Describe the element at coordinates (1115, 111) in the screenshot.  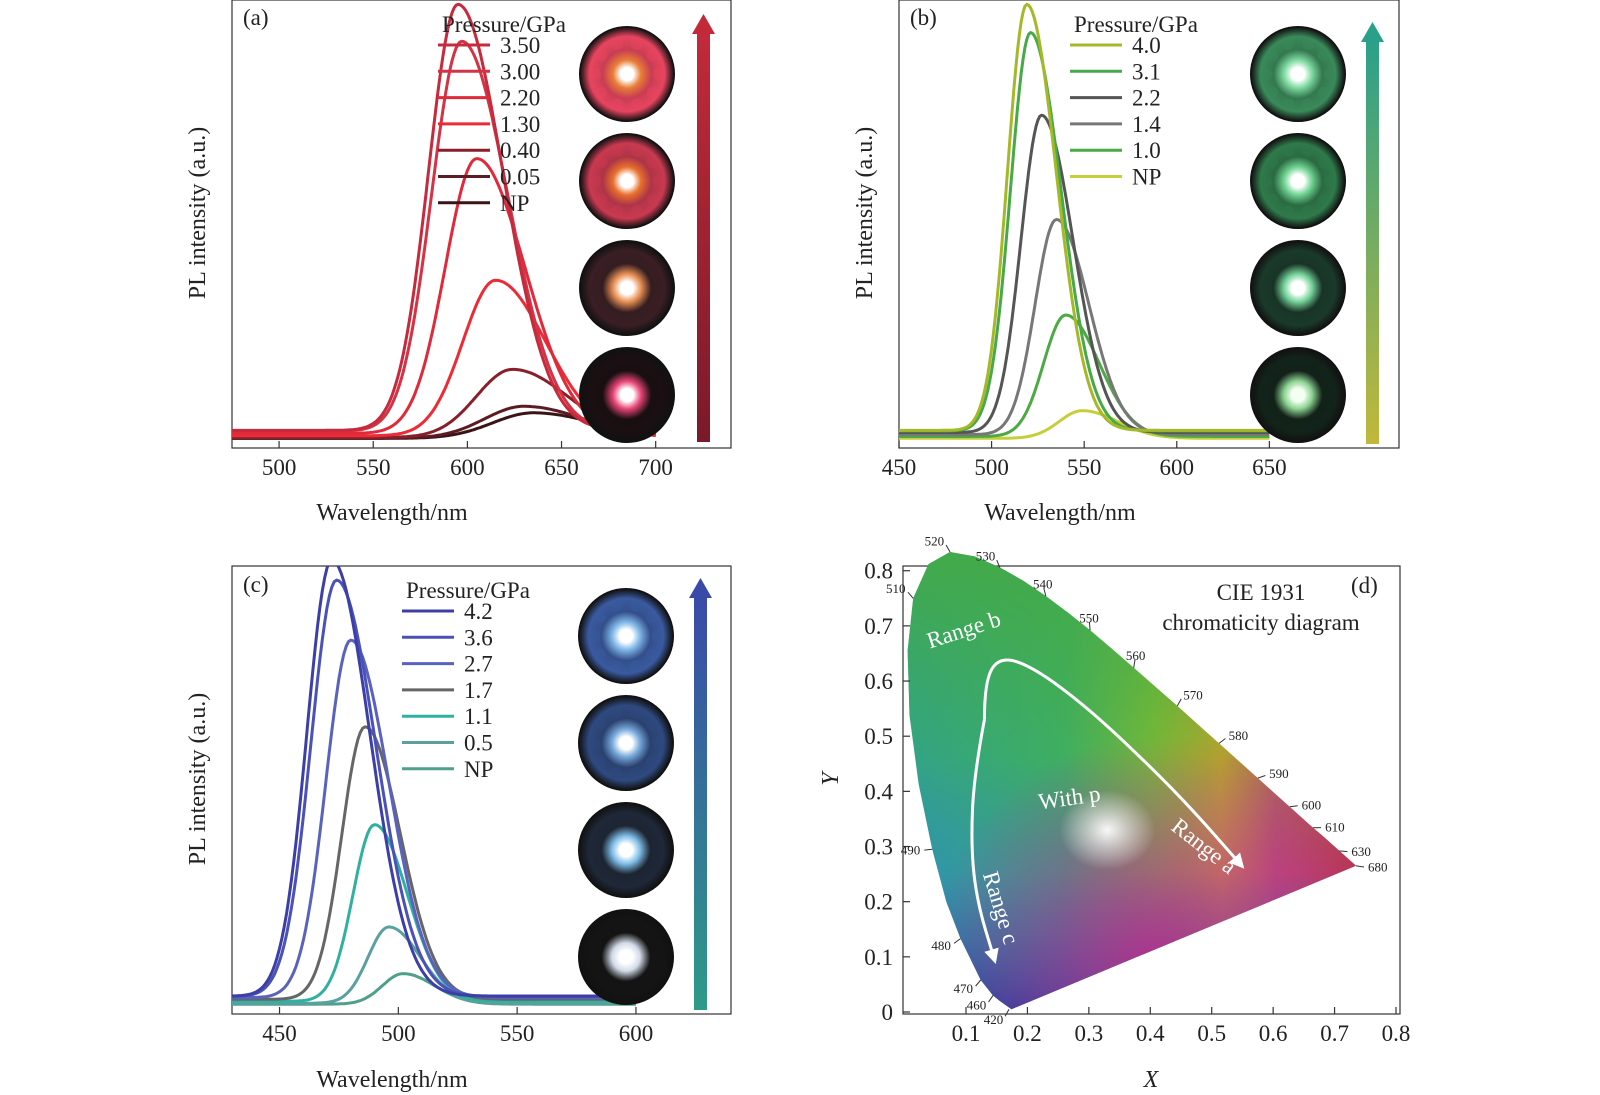
I see `panel-b-legend: 4.03.12.21.41.0NP` at that location.